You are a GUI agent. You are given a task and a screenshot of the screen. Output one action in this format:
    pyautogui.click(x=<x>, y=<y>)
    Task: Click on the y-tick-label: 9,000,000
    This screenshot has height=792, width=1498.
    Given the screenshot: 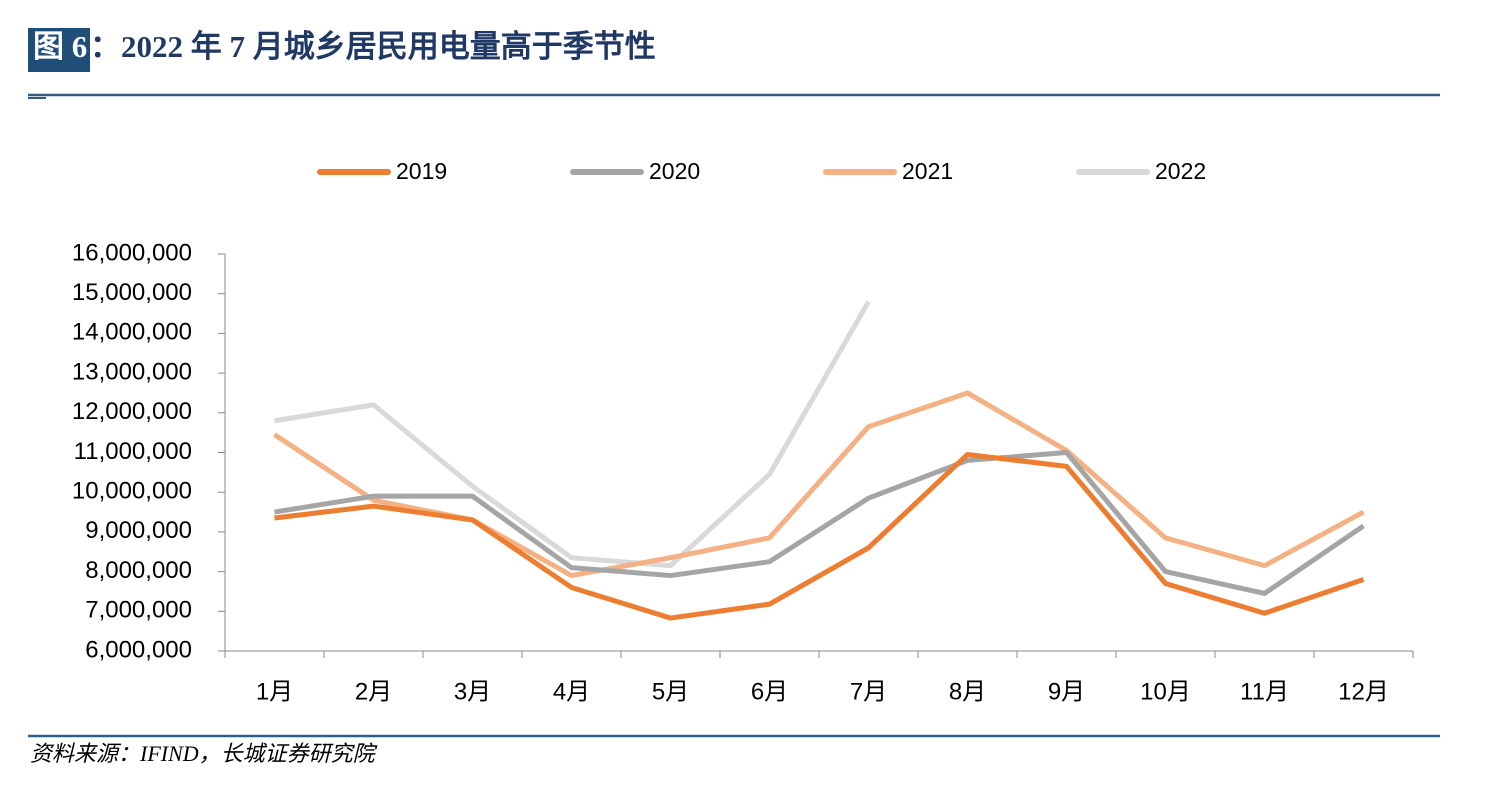 What is the action you would take?
    pyautogui.click(x=138, y=530)
    